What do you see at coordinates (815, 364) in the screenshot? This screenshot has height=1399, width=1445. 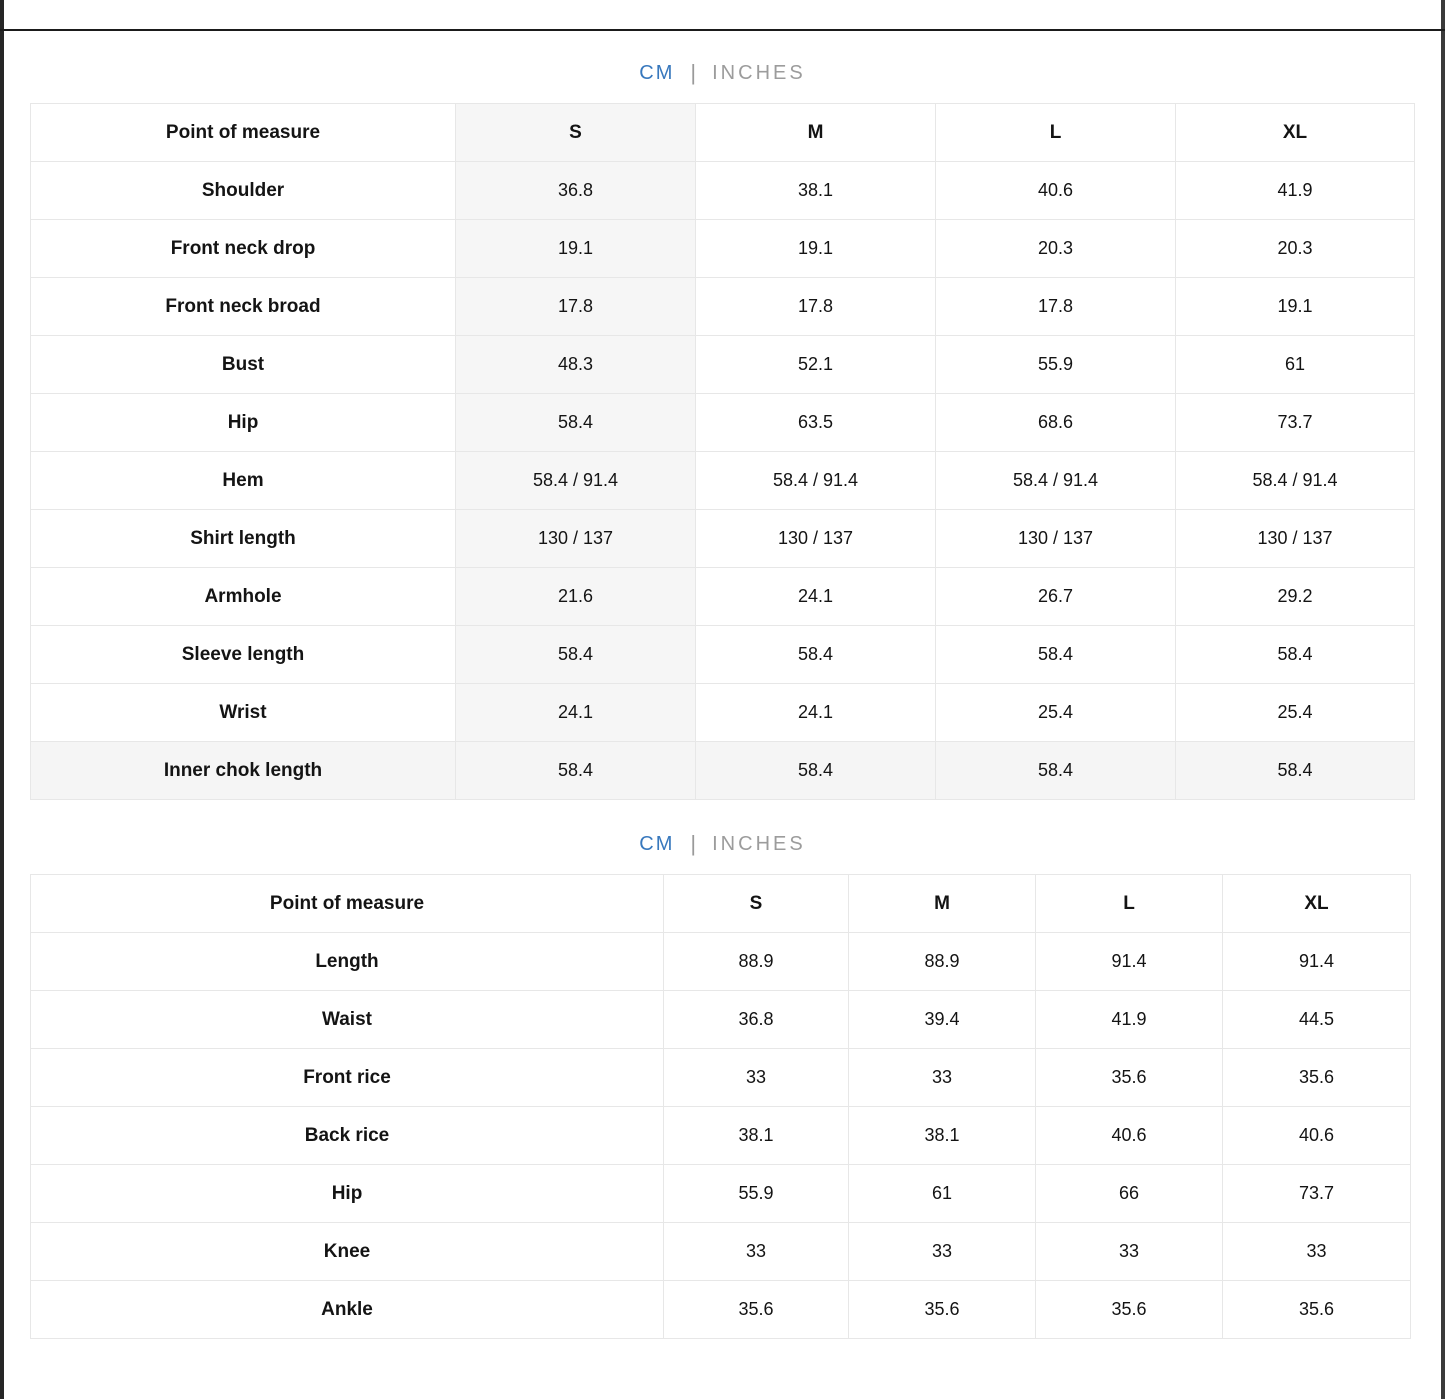 I see `measure-value: 52.1` at bounding box center [815, 364].